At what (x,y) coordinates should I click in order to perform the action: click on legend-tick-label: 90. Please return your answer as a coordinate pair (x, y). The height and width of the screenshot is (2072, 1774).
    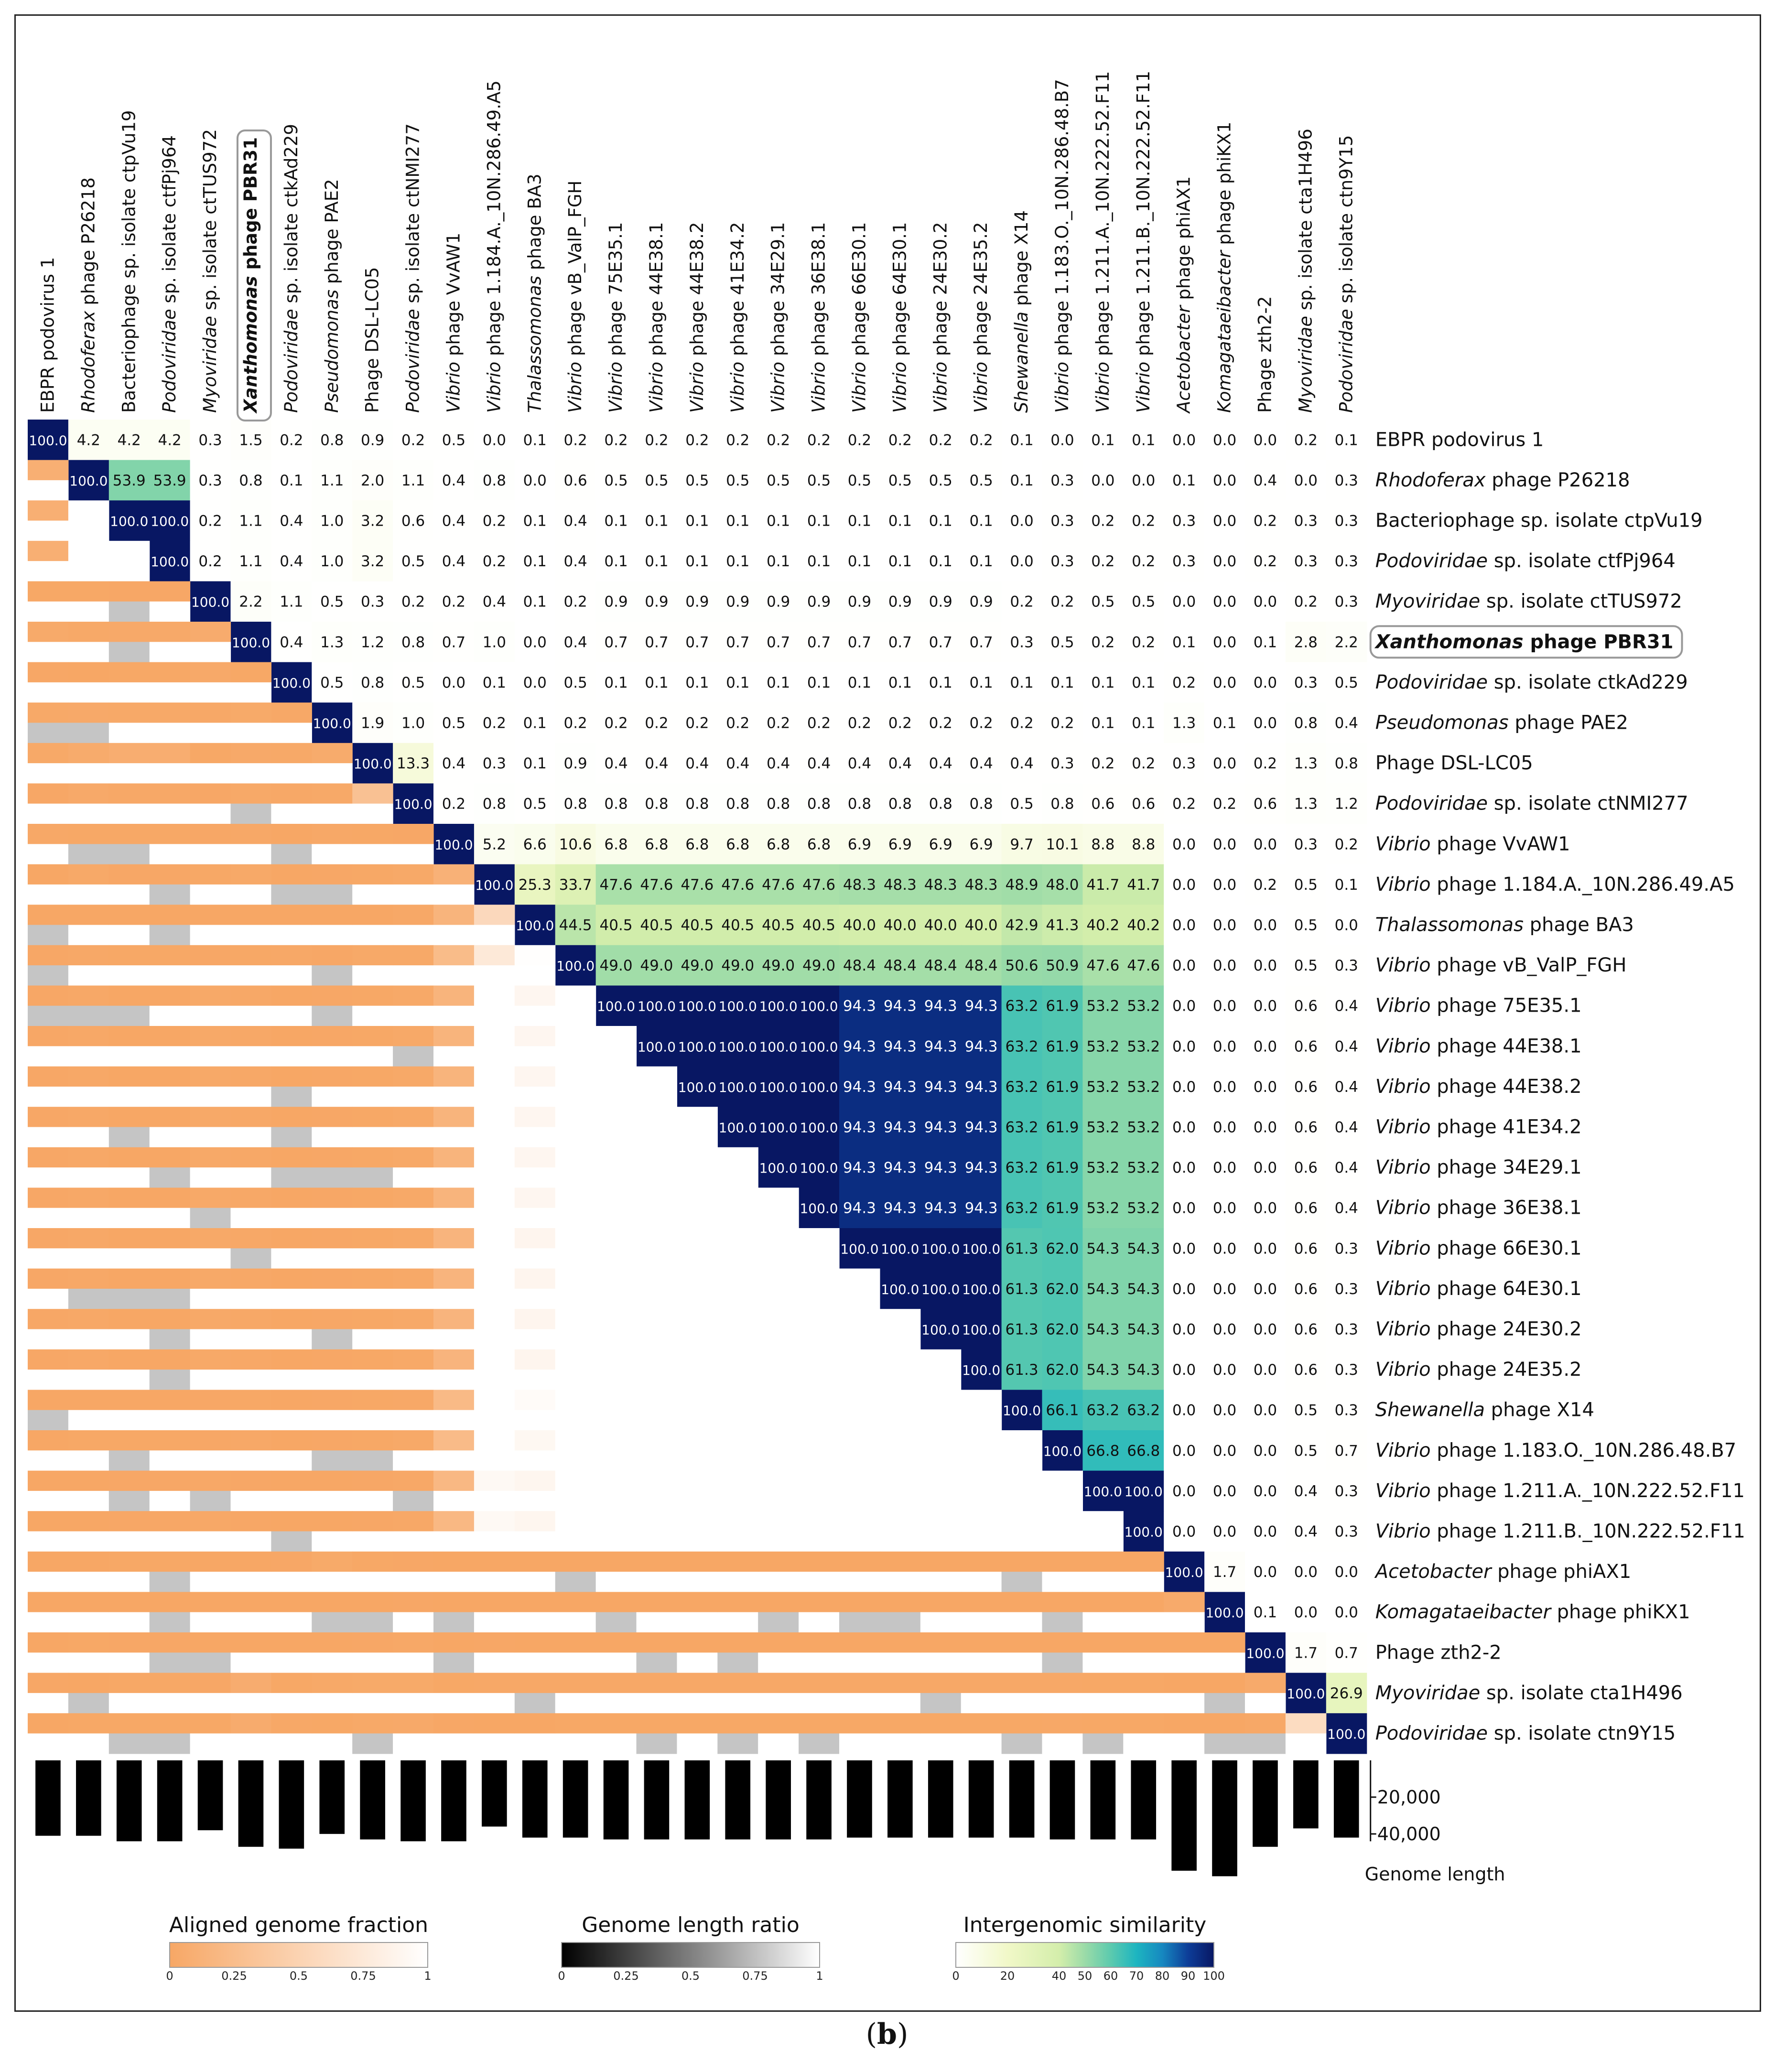
    Looking at the image, I should click on (1188, 1976).